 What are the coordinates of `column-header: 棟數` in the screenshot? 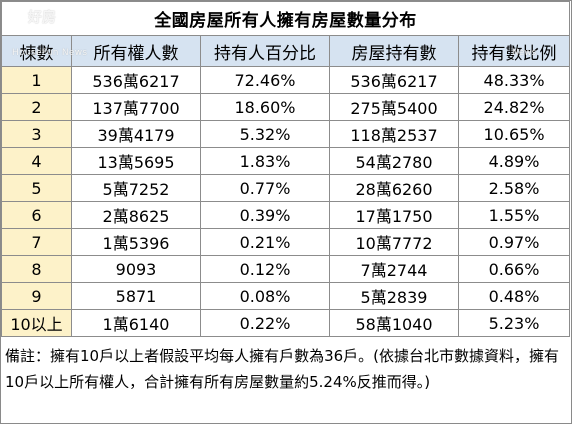 It's located at (36, 51).